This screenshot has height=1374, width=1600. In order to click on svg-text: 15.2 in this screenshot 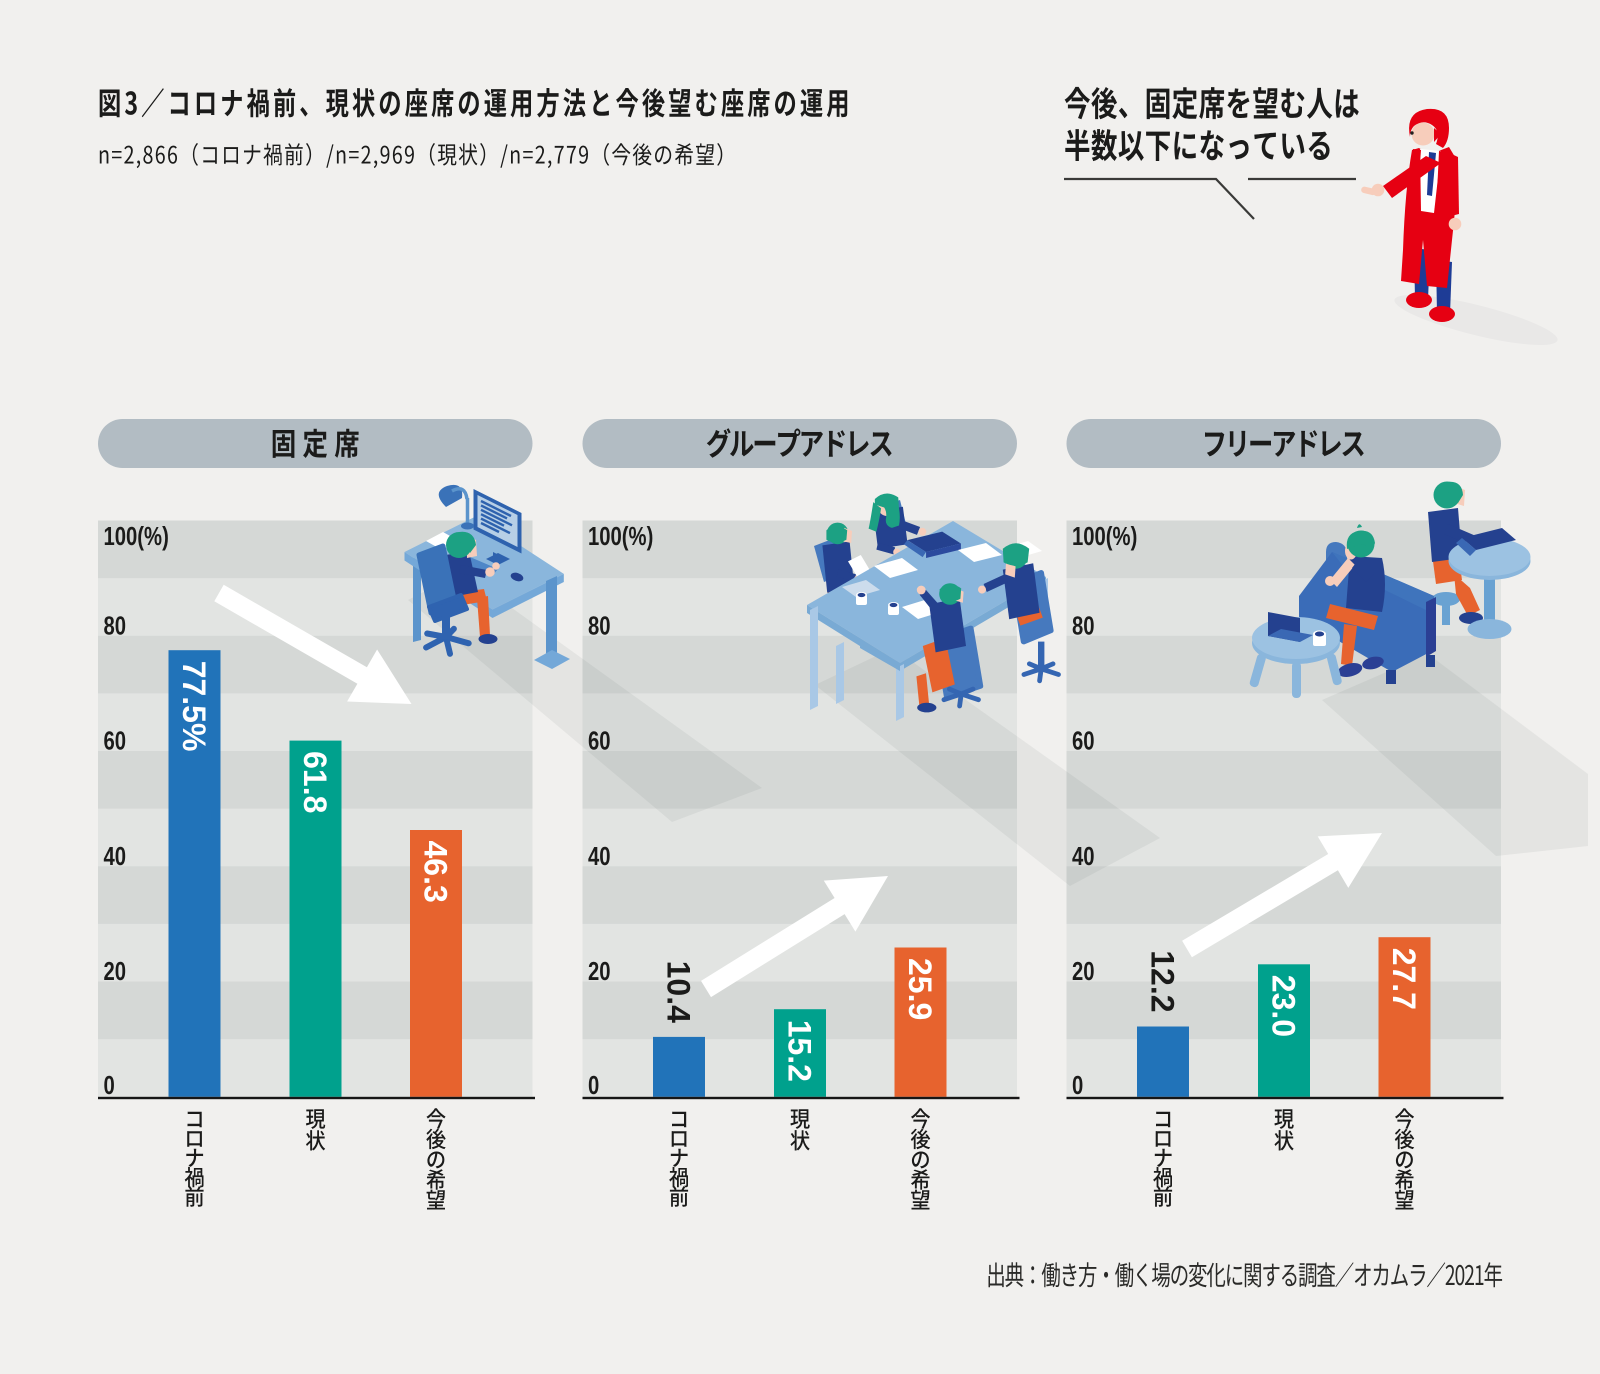, I will do `click(800, 1051)`.